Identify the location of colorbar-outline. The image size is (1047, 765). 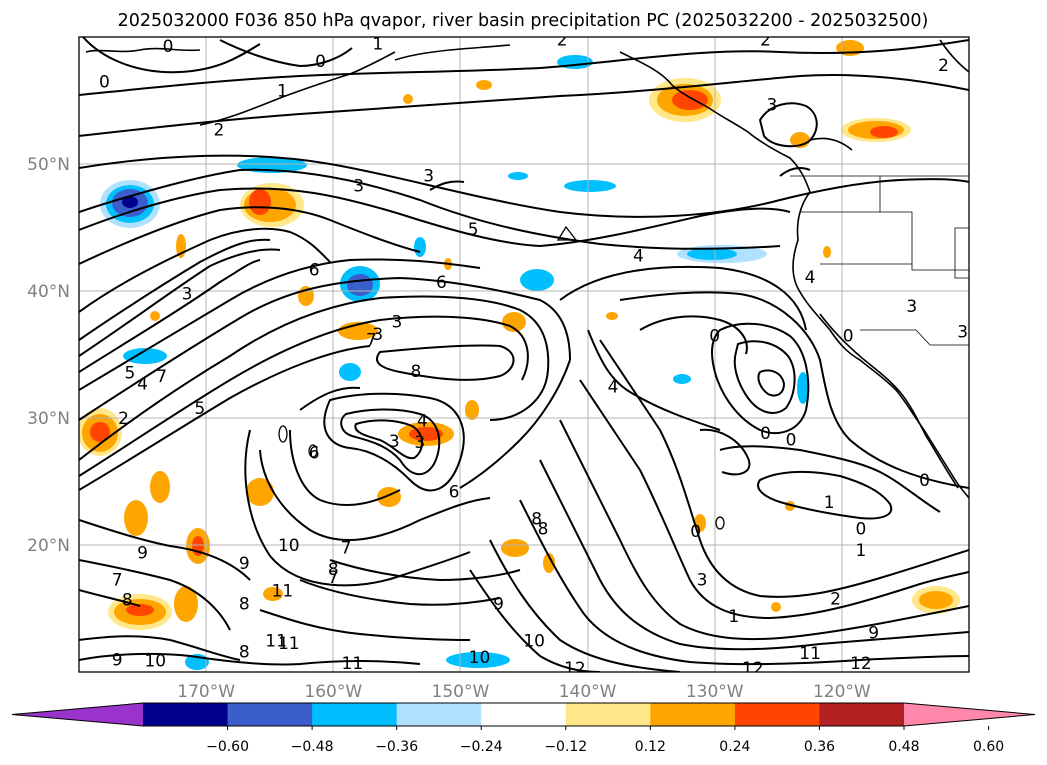
(523, 714).